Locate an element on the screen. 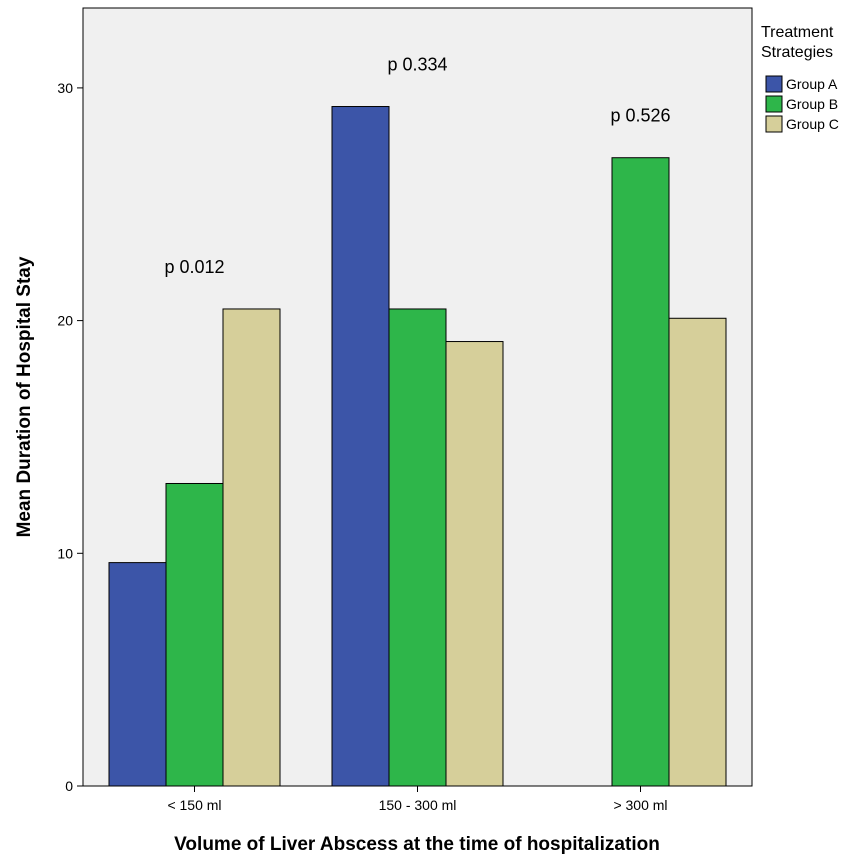 Image resolution: width=864 pixels, height=856 pixels. y-axis: 0 10 20 30 is located at coordinates (70, 437).